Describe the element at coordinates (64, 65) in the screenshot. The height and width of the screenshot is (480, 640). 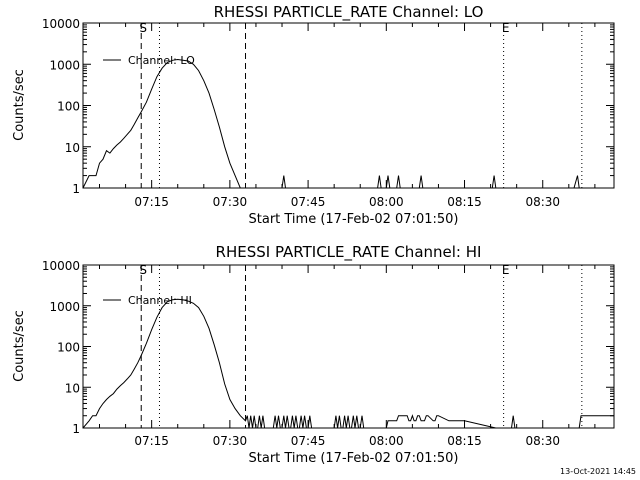
I see `panel-1-y-tick-label: 1000` at that location.